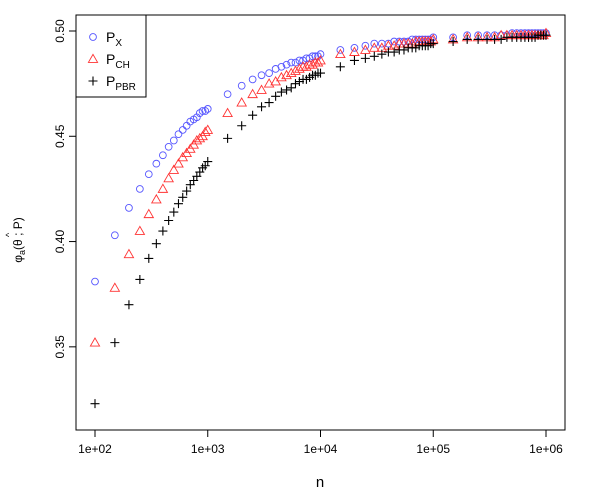 The image size is (590, 504). I want to click on legend-item-x: PX, so click(105, 39).